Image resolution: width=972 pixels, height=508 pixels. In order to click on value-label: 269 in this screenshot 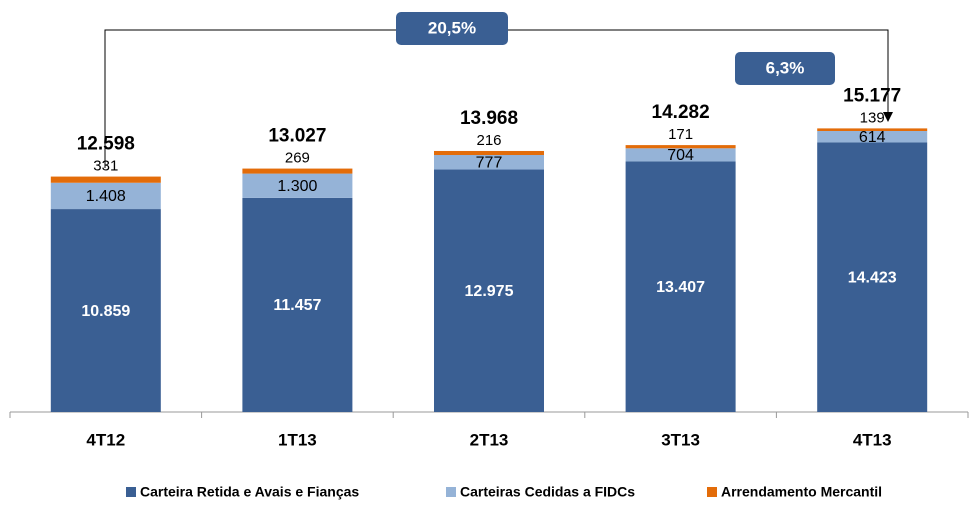, I will do `click(297, 158)`.